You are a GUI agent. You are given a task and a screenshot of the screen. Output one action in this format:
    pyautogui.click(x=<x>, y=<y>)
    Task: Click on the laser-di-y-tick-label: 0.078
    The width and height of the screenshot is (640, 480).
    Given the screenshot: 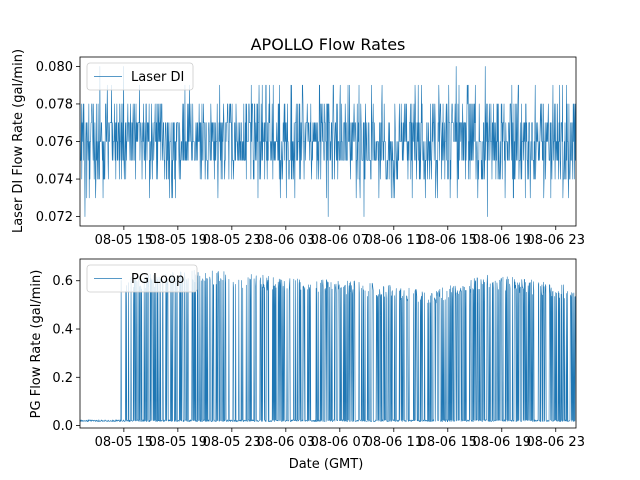 What is the action you would take?
    pyautogui.click(x=54, y=104)
    